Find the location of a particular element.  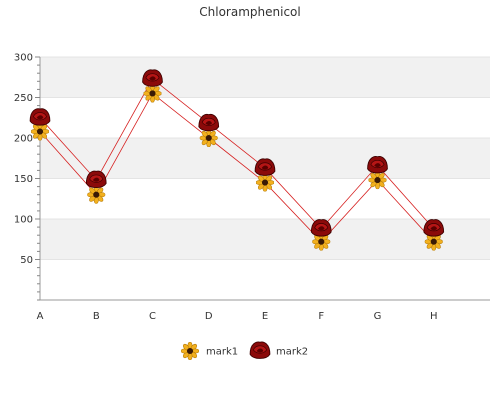

x-axis: A B C D E F G H is located at coordinates (263, 310).